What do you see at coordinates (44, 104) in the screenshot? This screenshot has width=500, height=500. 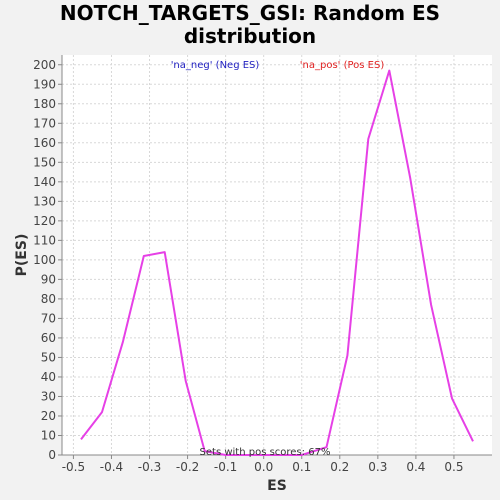 I see `y-tick-label: 180` at bounding box center [44, 104].